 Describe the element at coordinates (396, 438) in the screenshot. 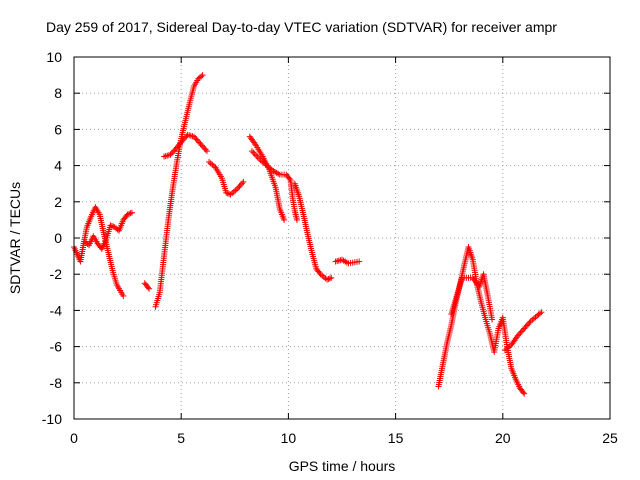

I see `x-tick-label: 15` at that location.